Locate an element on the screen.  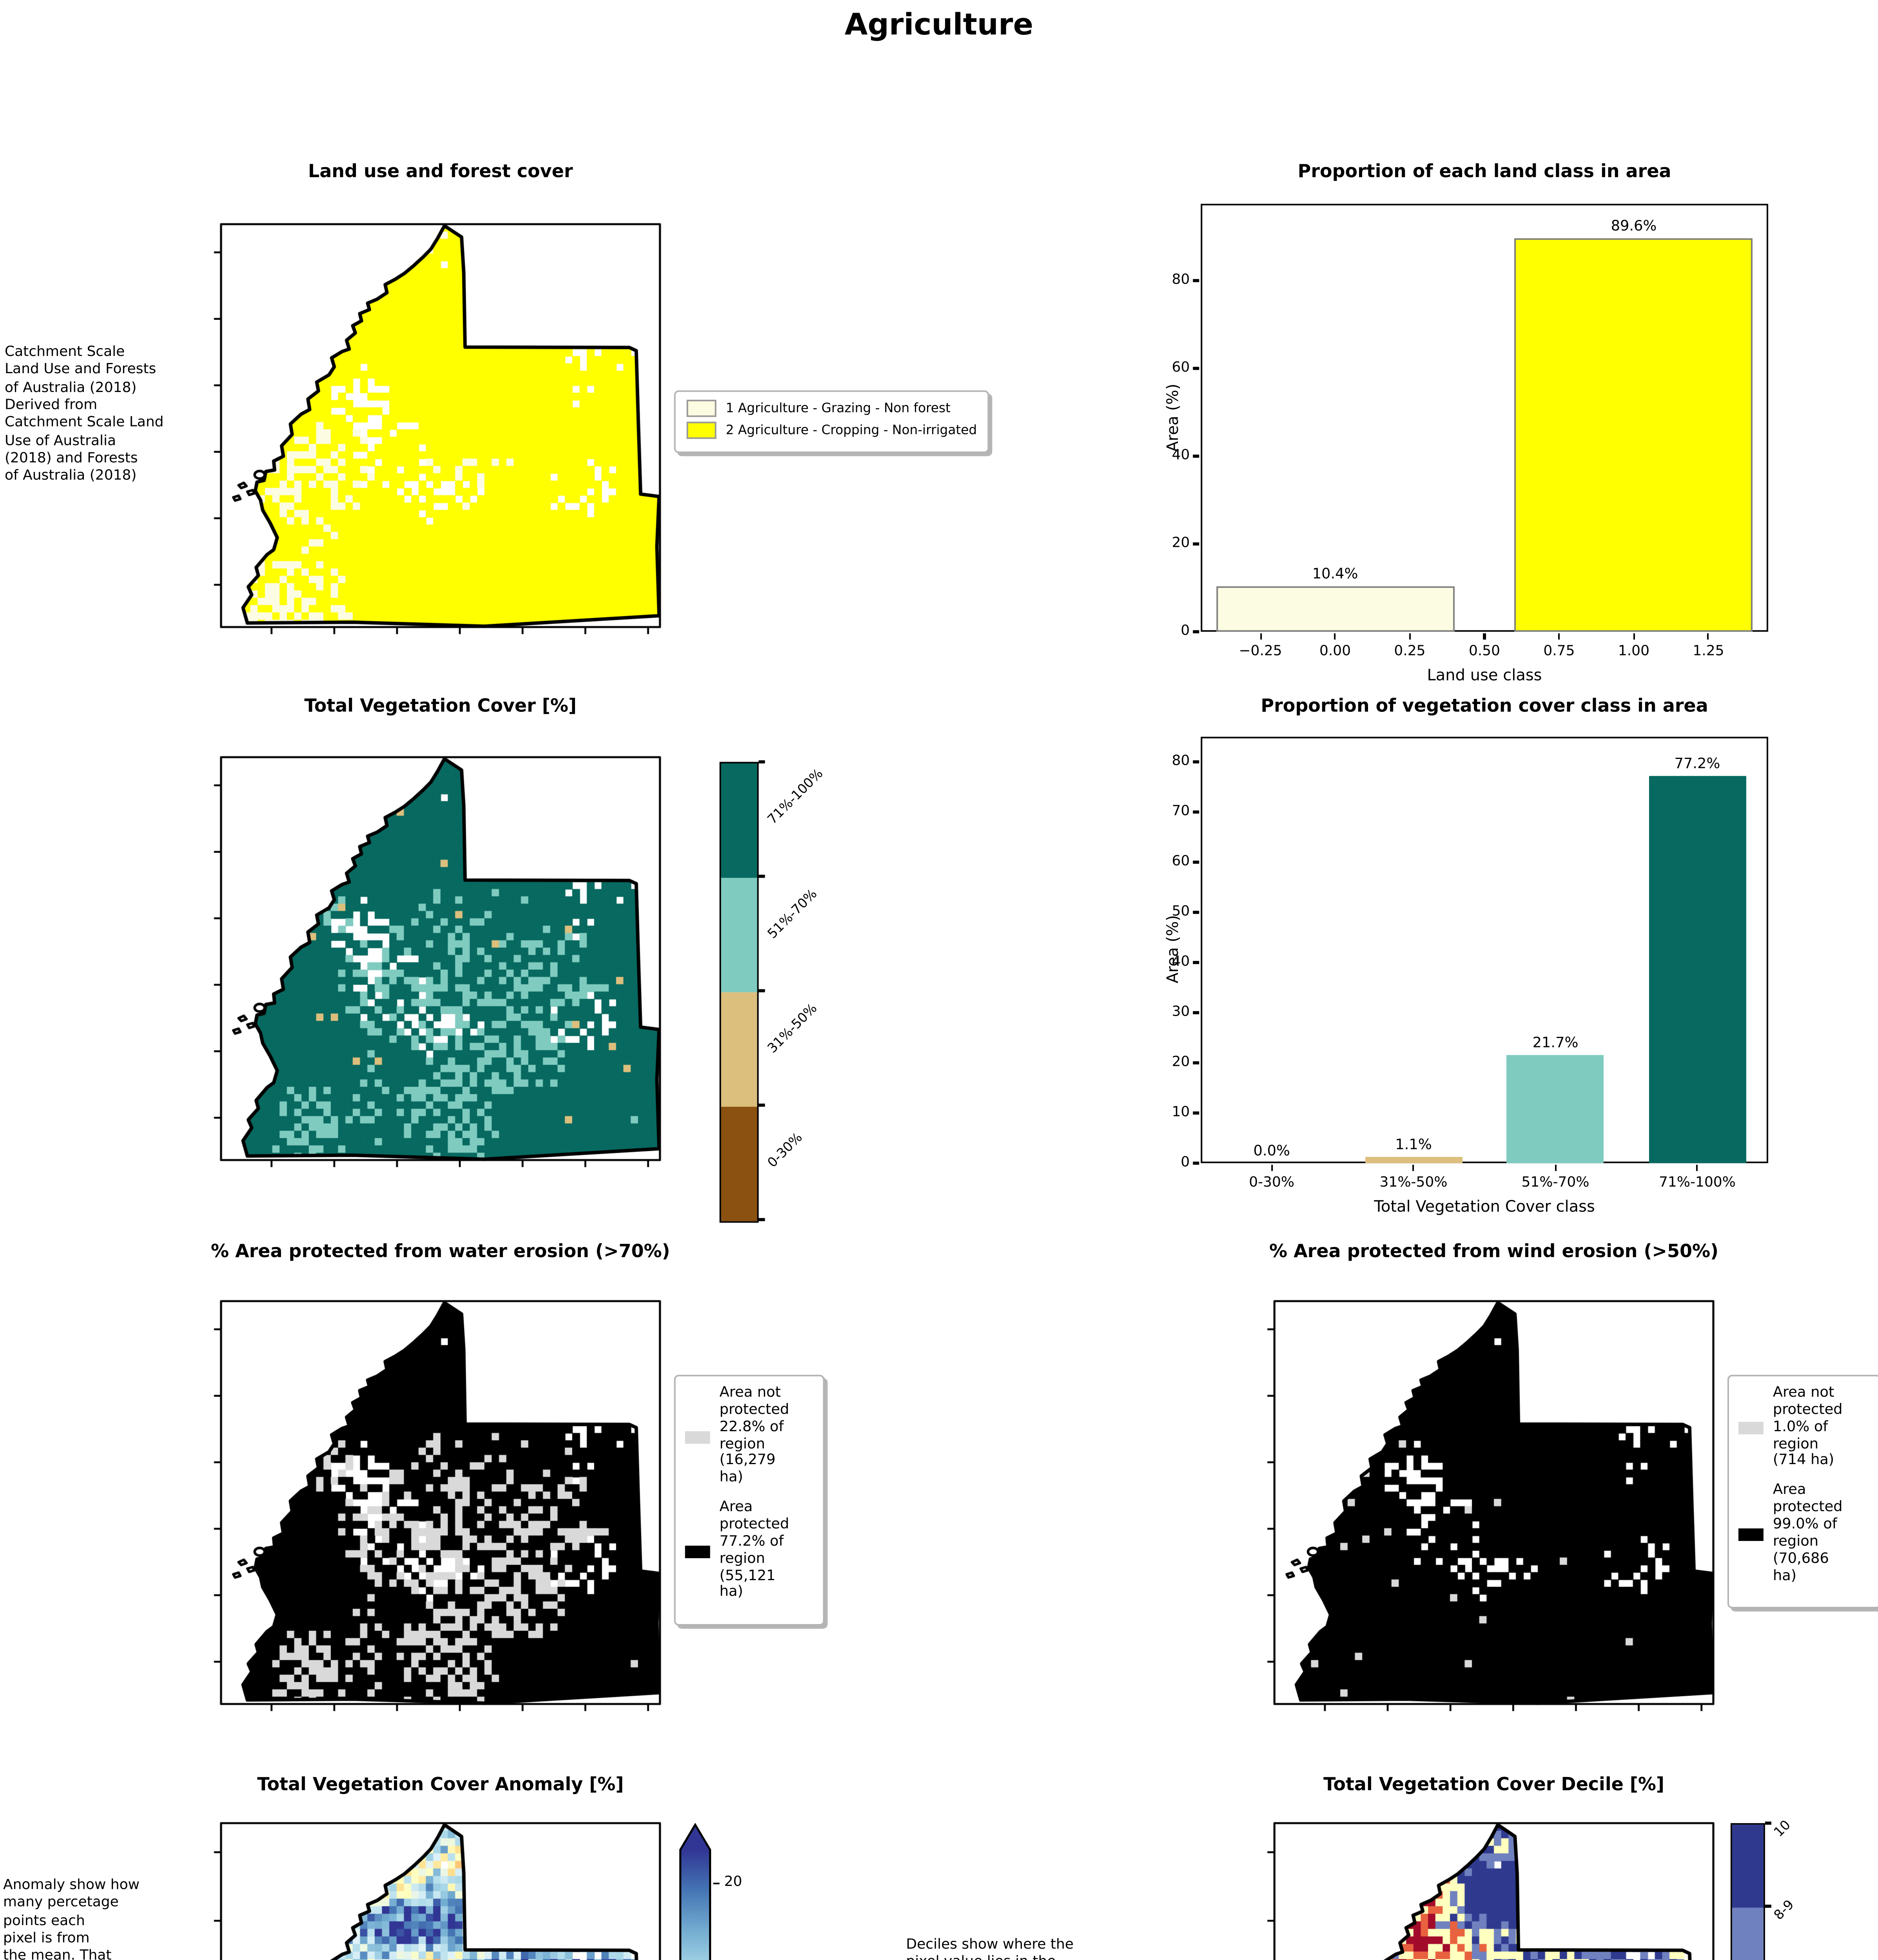
y-tick-label: 60 is located at coordinates (1181, 861).